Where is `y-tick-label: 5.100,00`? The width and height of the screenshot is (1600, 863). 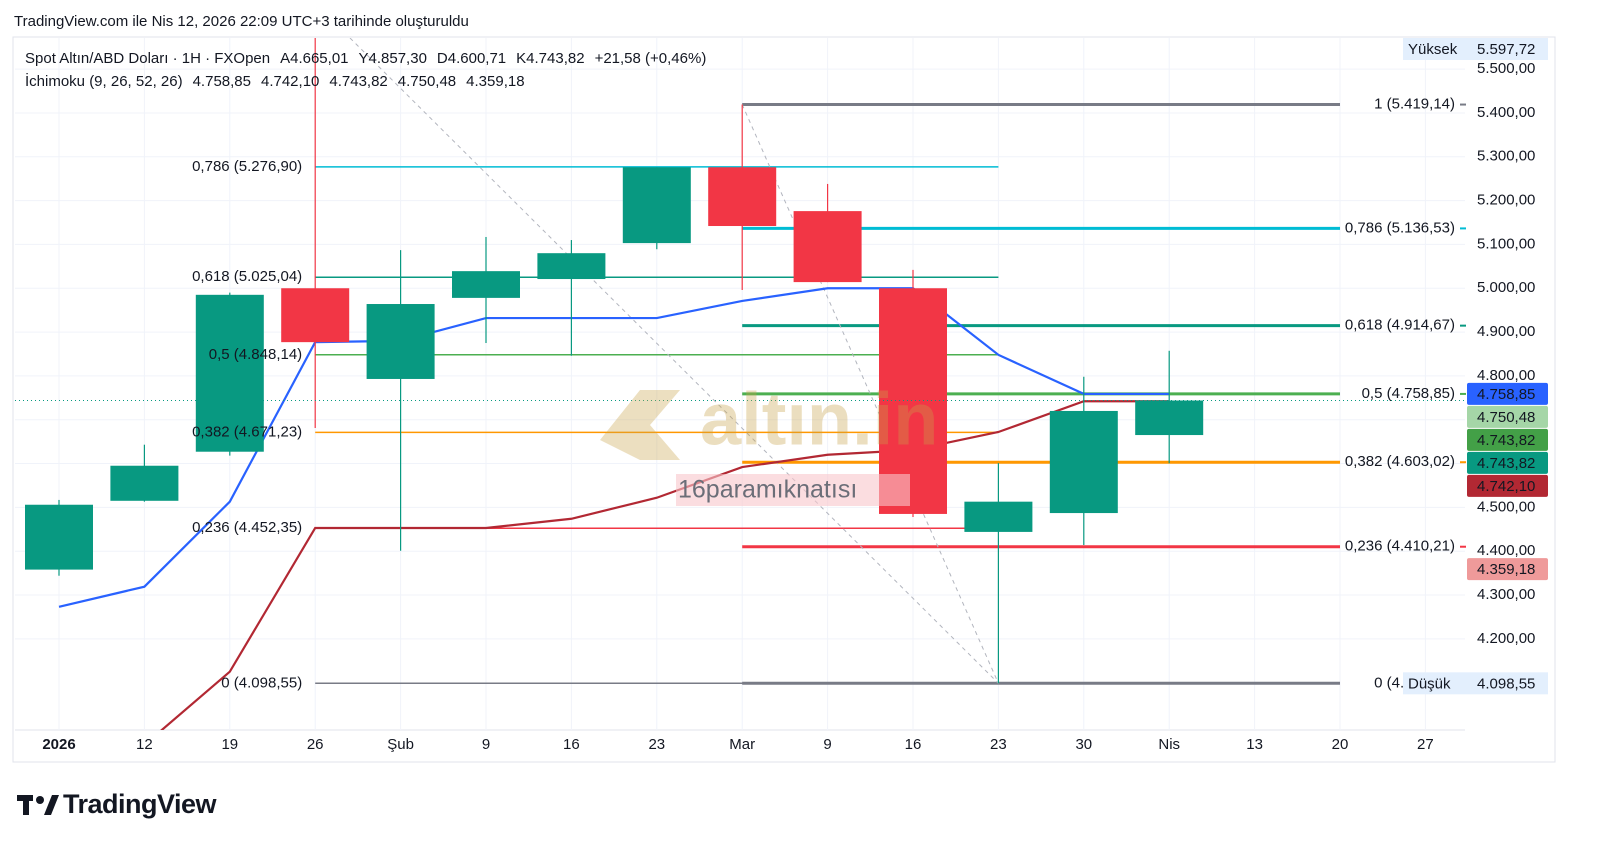 y-tick-label: 5.100,00 is located at coordinates (1506, 243).